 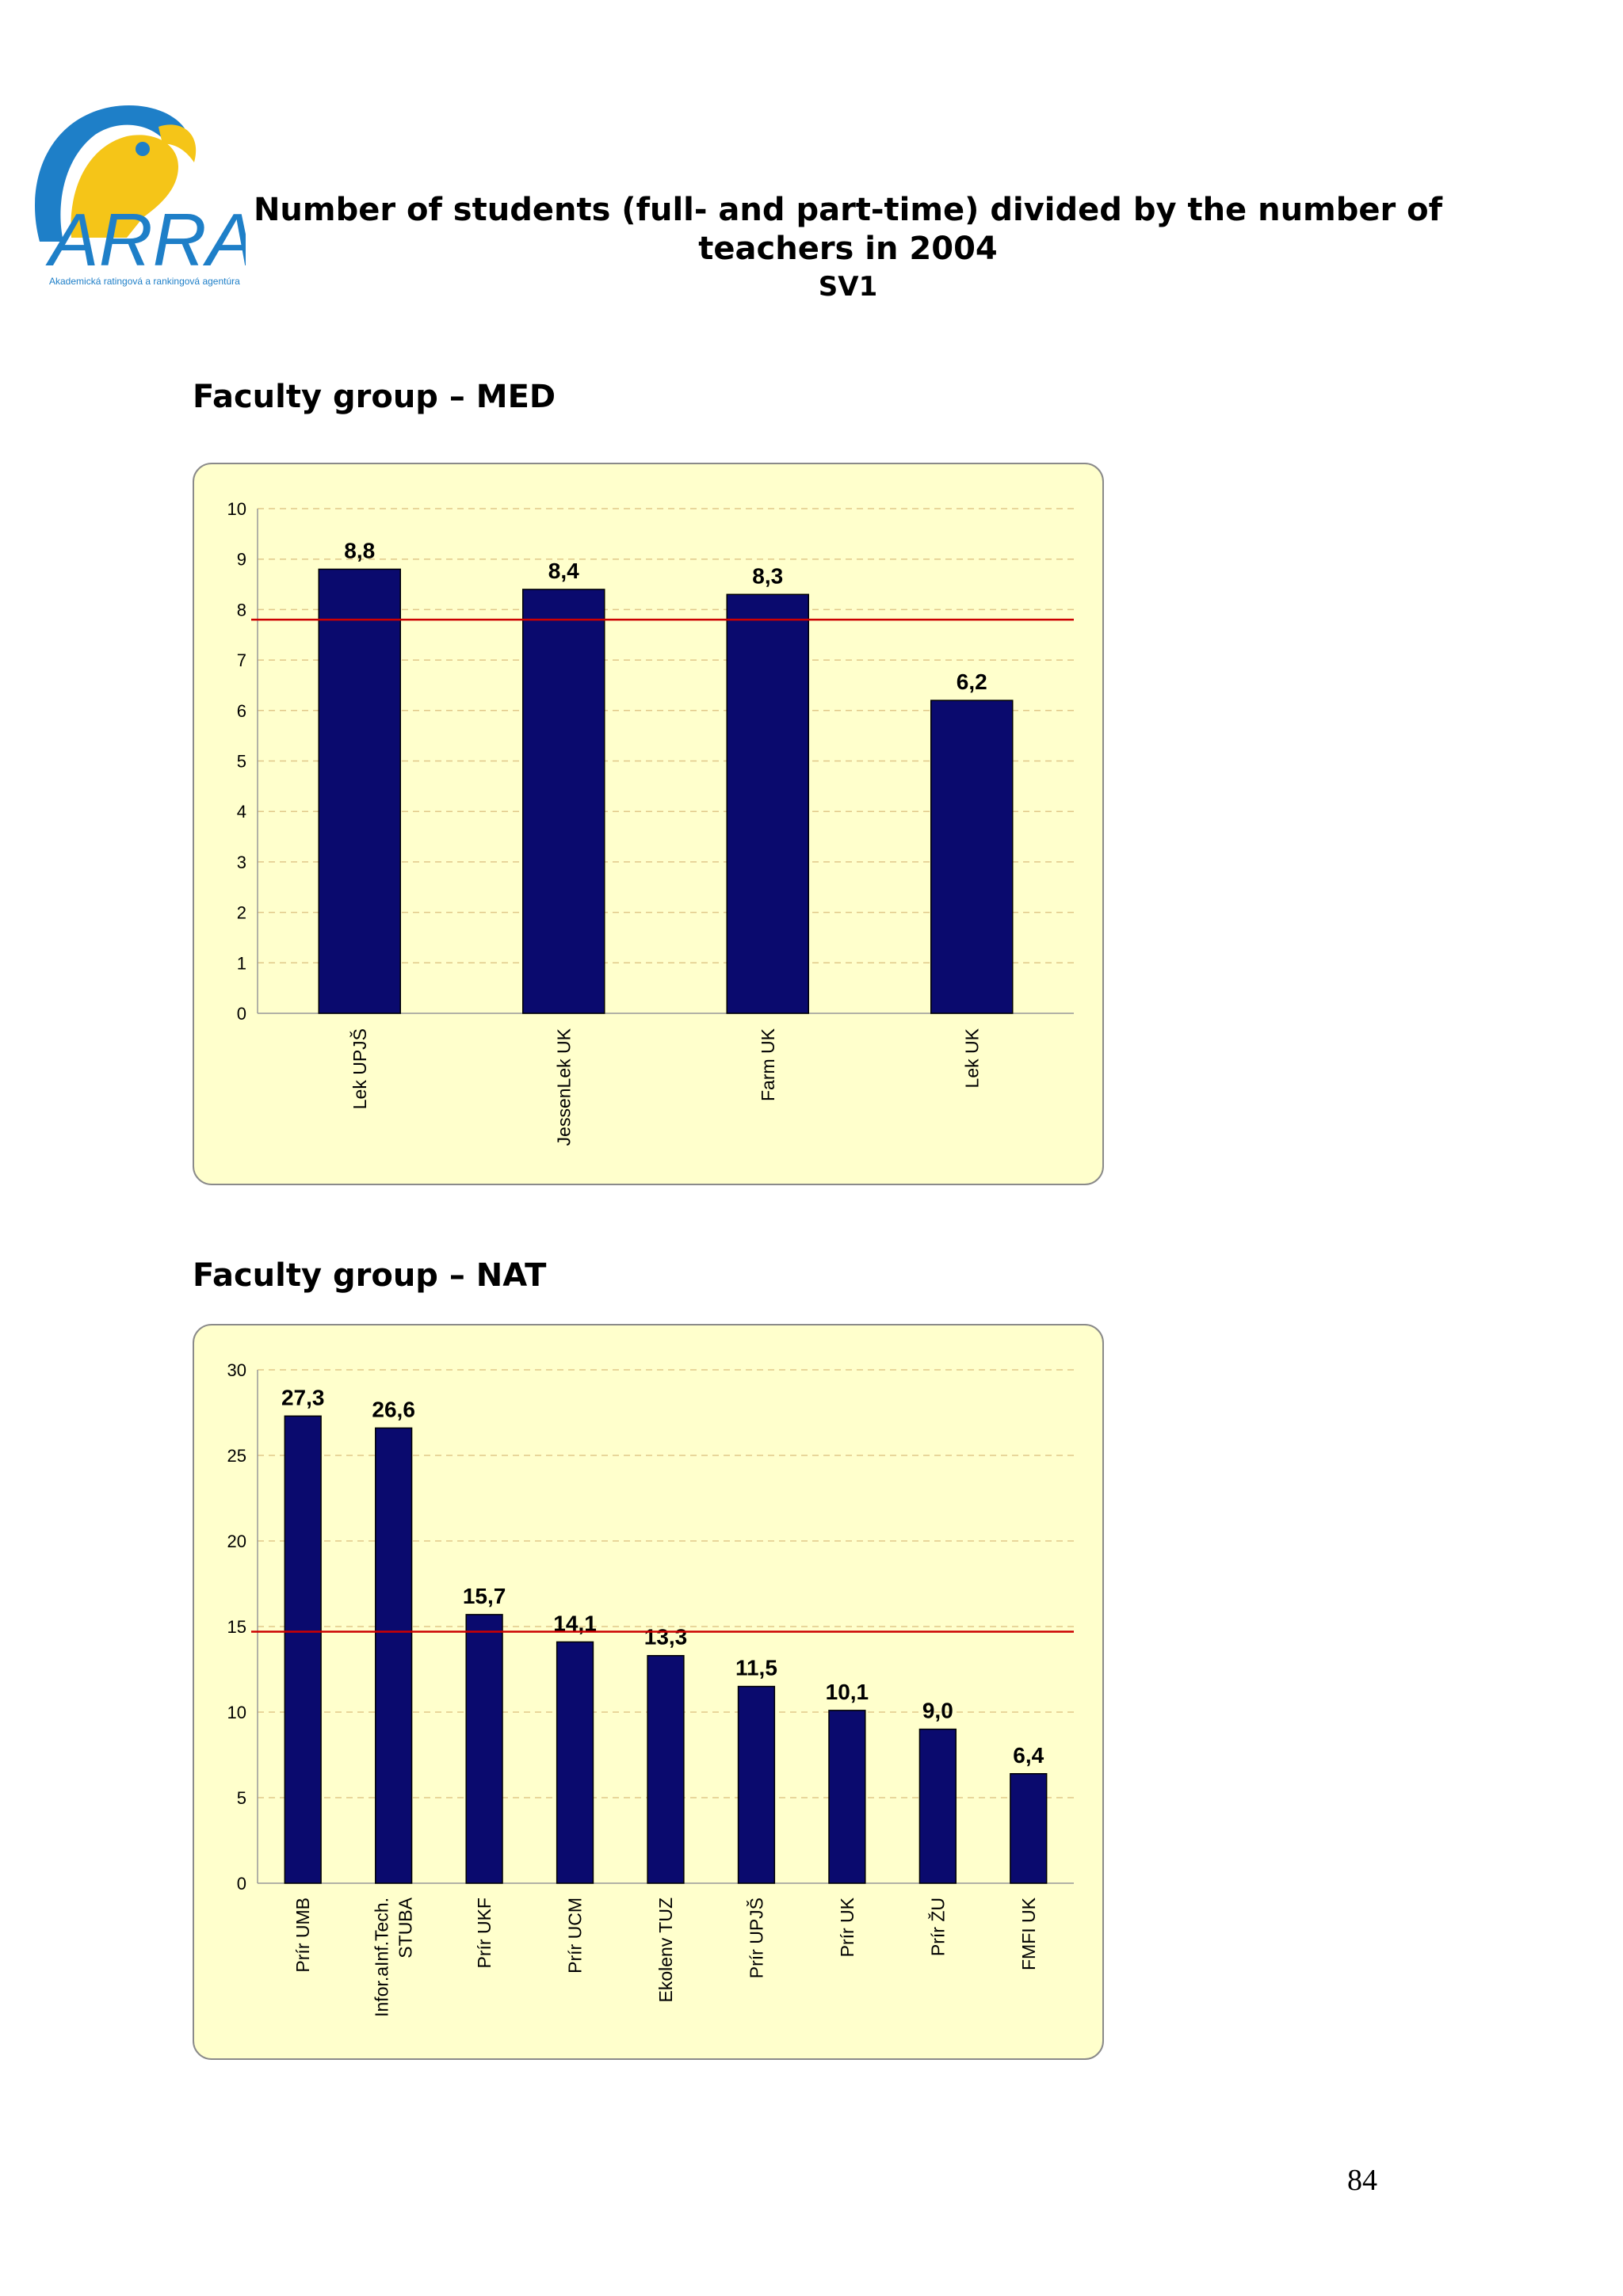 I want to click on data-label: 6,4, so click(x=1028, y=1755).